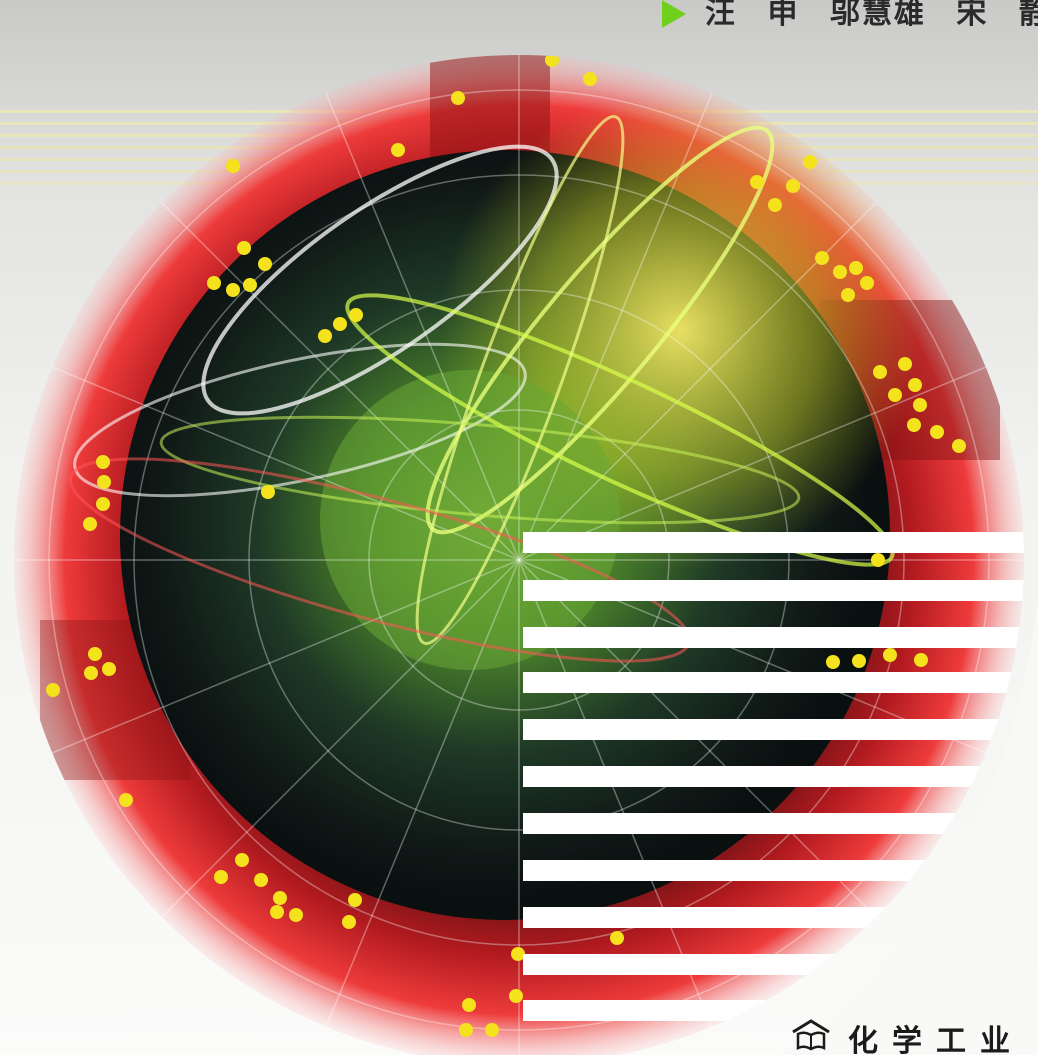 The height and width of the screenshot is (1055, 1038). I want to click on publisher-mark: 化学工业, so click(914, 1034).